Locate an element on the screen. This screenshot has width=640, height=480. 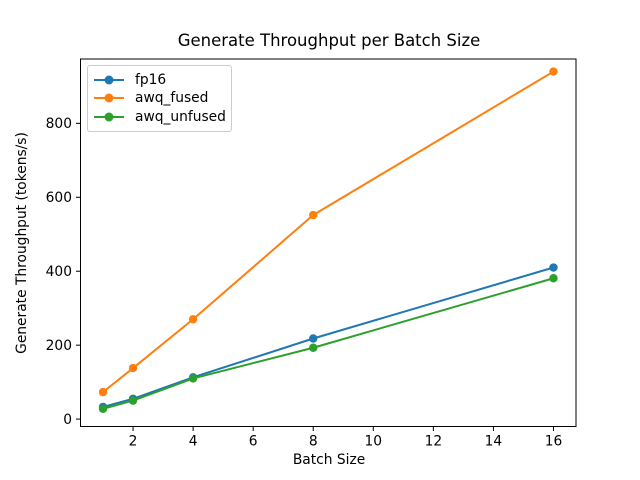
legend-item: awq_unfused is located at coordinates (160, 117).